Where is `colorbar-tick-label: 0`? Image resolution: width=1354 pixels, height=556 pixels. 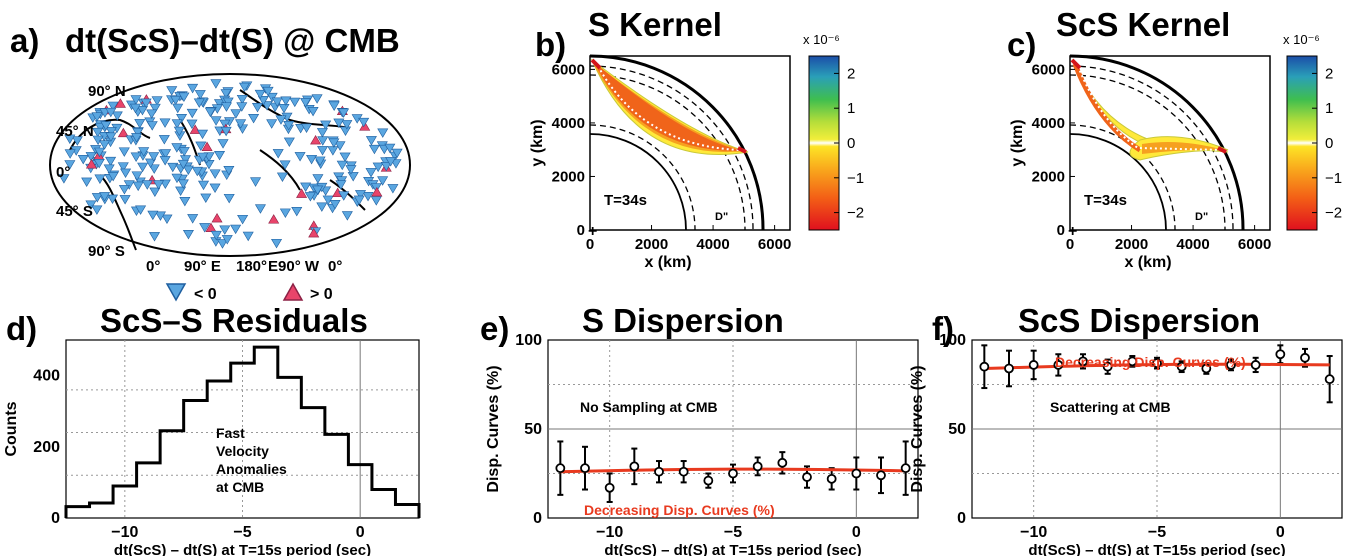 colorbar-tick-label: 0 is located at coordinates (851, 143).